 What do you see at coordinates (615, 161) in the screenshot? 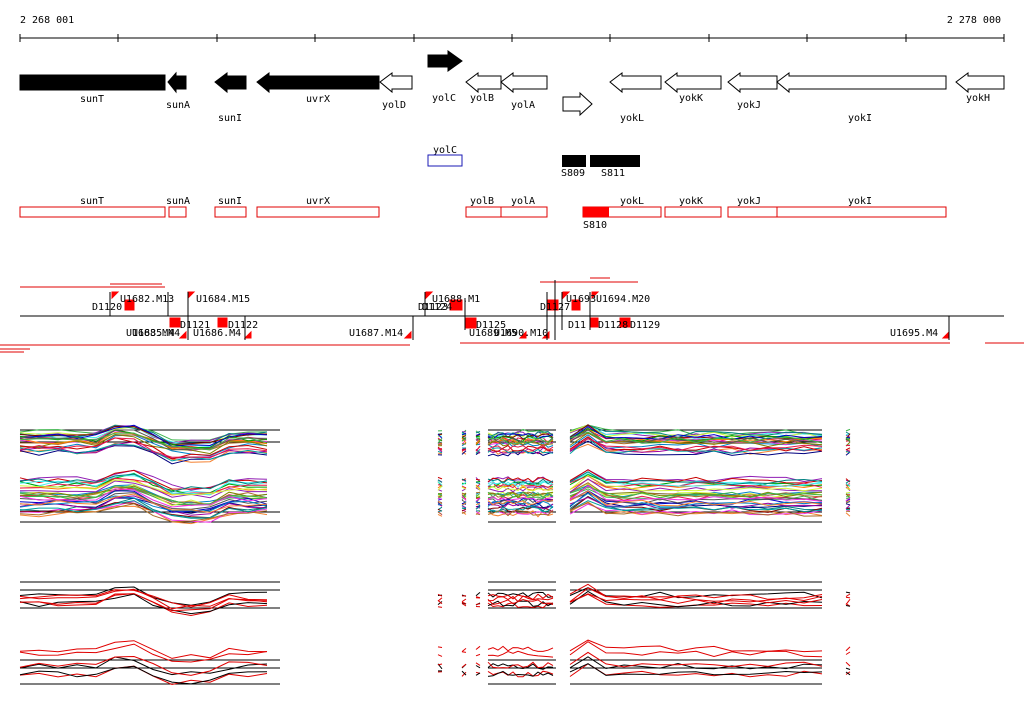
I see `feature-S811` at bounding box center [615, 161].